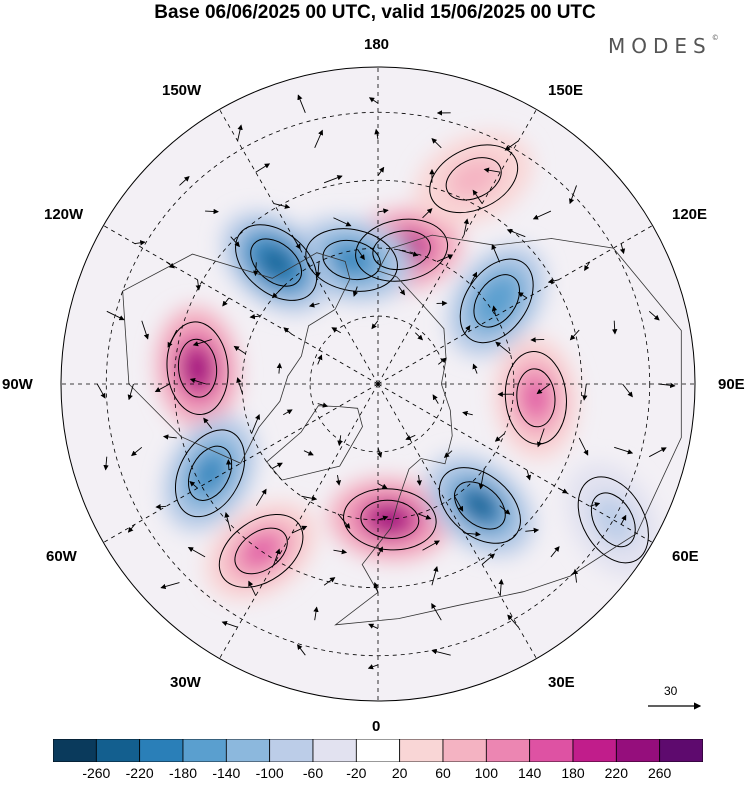  I want to click on colorbar-tick-label: -20, so click(356, 773).